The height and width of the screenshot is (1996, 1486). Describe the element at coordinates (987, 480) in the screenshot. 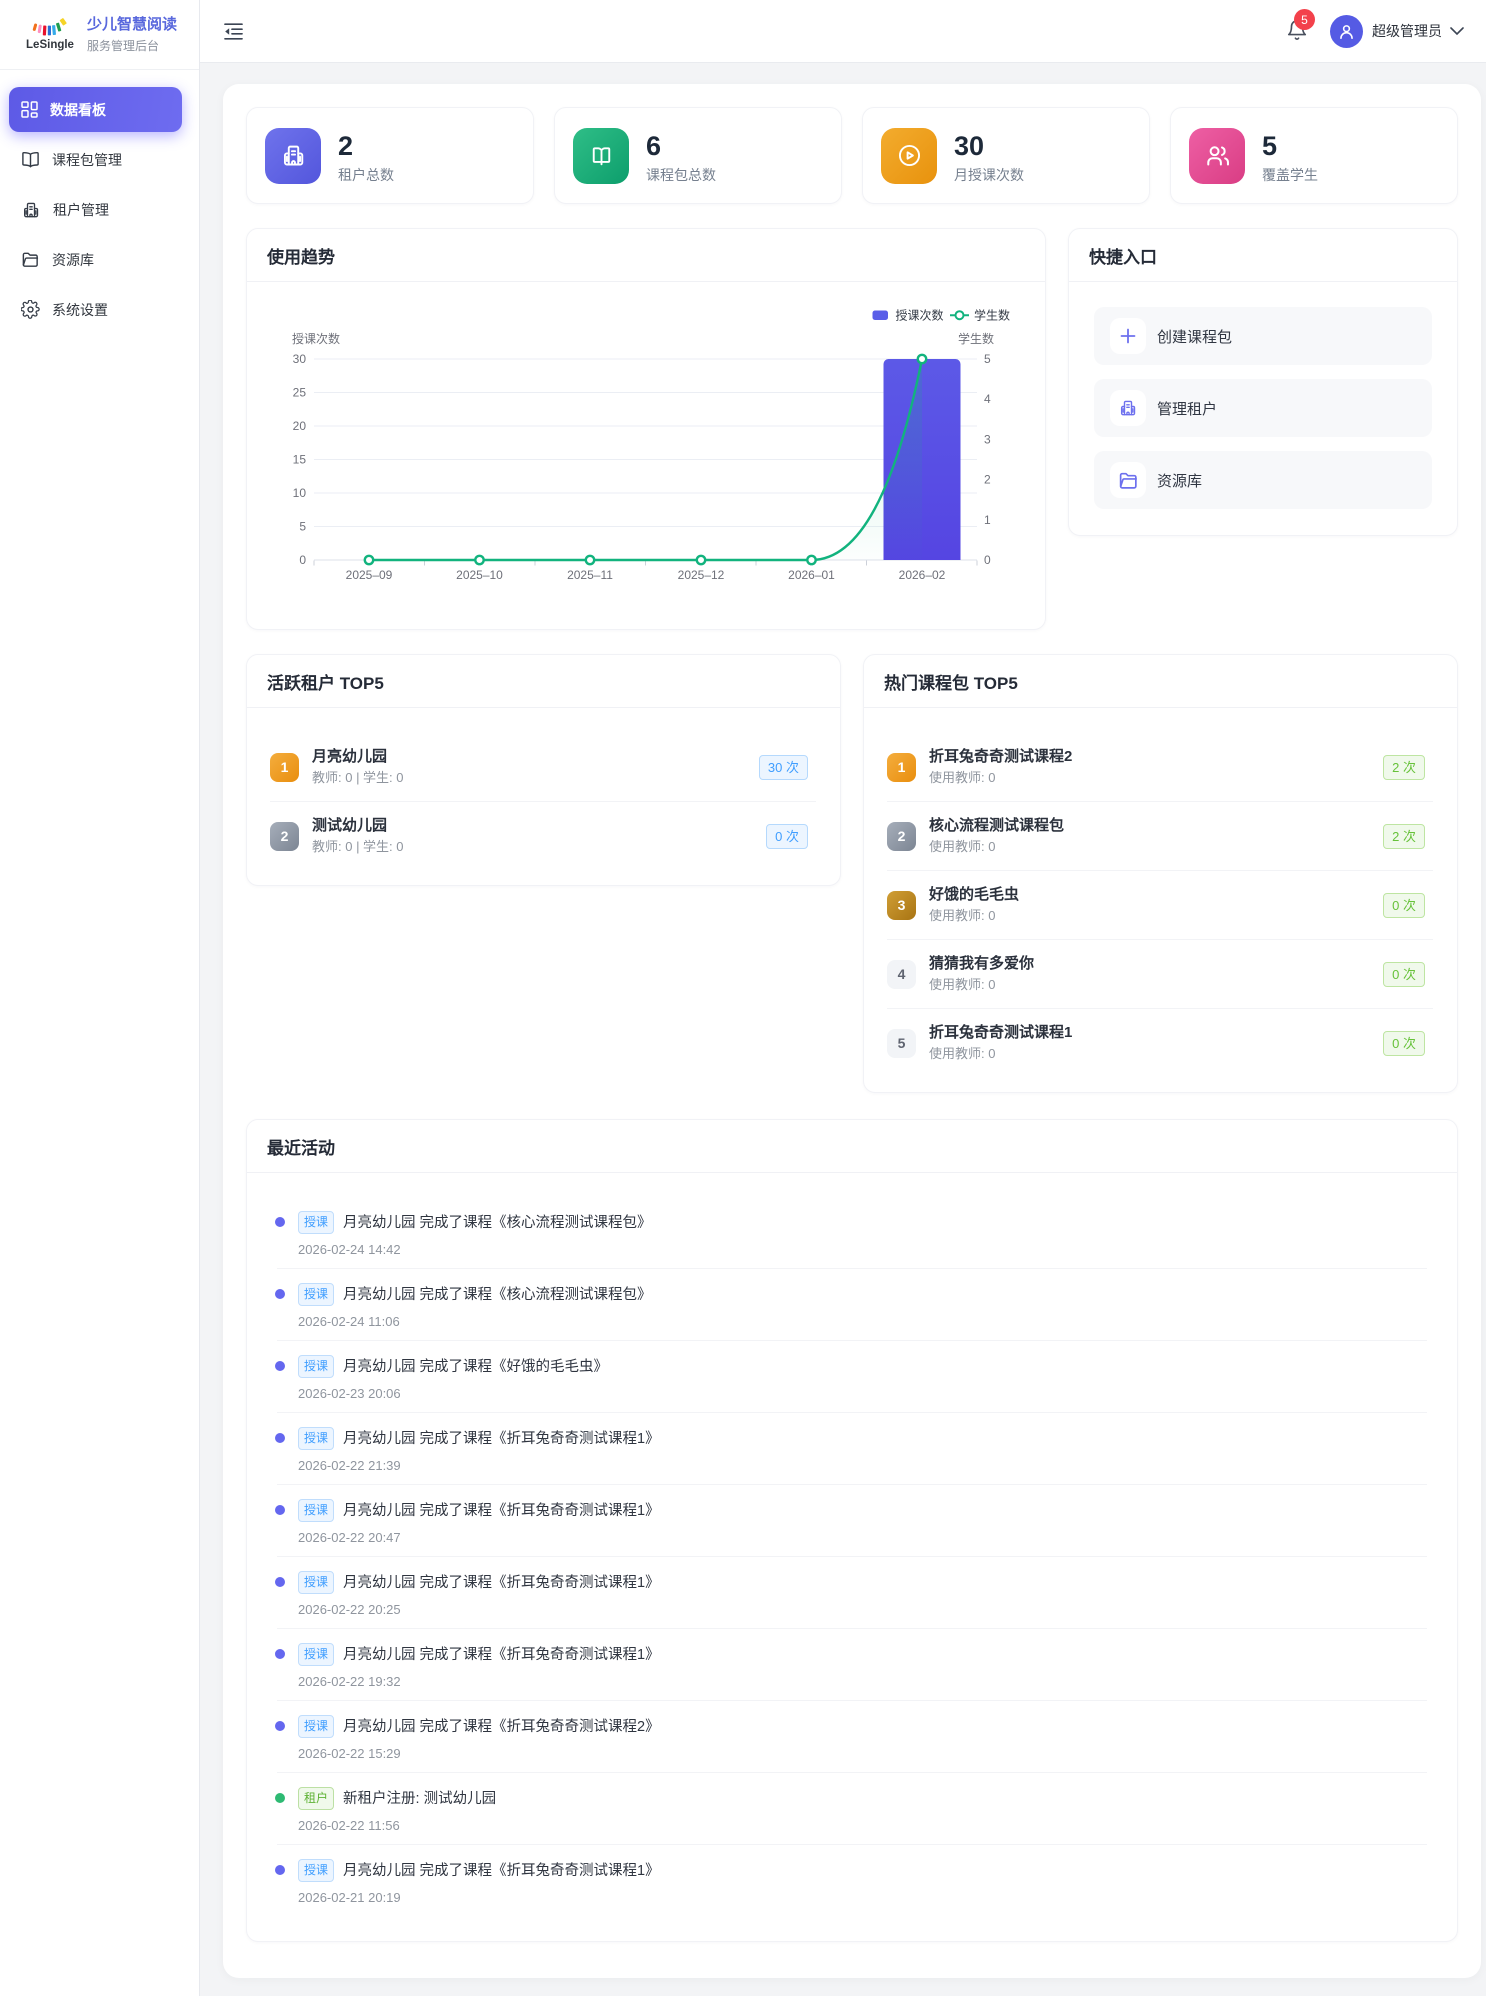

I see `svg-text: 2` at that location.